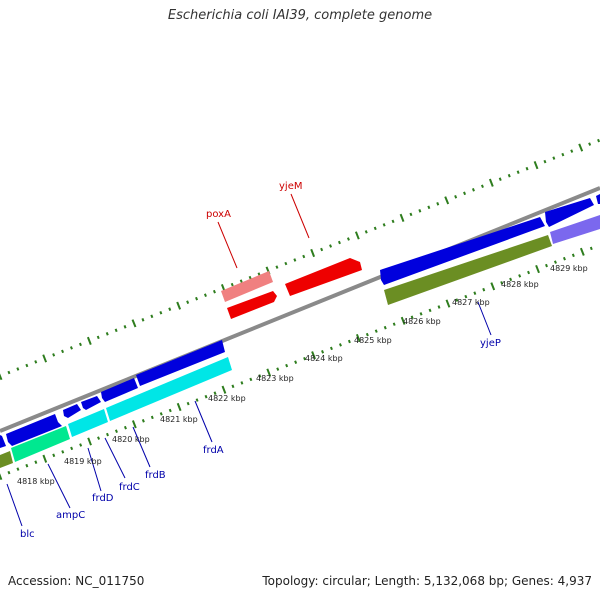 The image size is (600, 600). What do you see at coordinates (373, 340) in the screenshot?
I see `tick-label-4825: 4825 kbp` at bounding box center [373, 340].